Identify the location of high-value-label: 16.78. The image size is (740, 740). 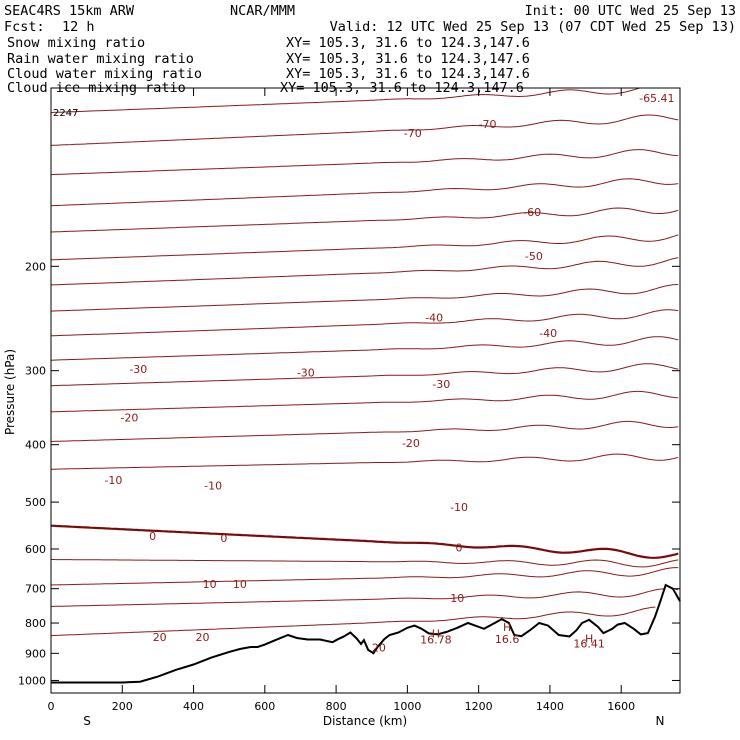
(436, 640).